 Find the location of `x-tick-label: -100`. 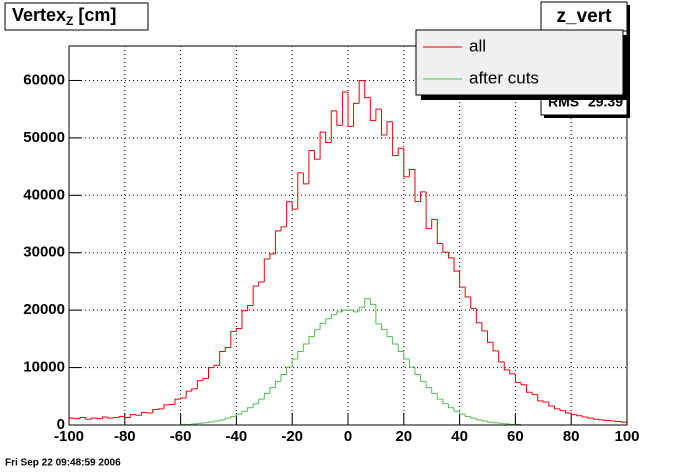

x-tick-label: -100 is located at coordinates (69, 436).